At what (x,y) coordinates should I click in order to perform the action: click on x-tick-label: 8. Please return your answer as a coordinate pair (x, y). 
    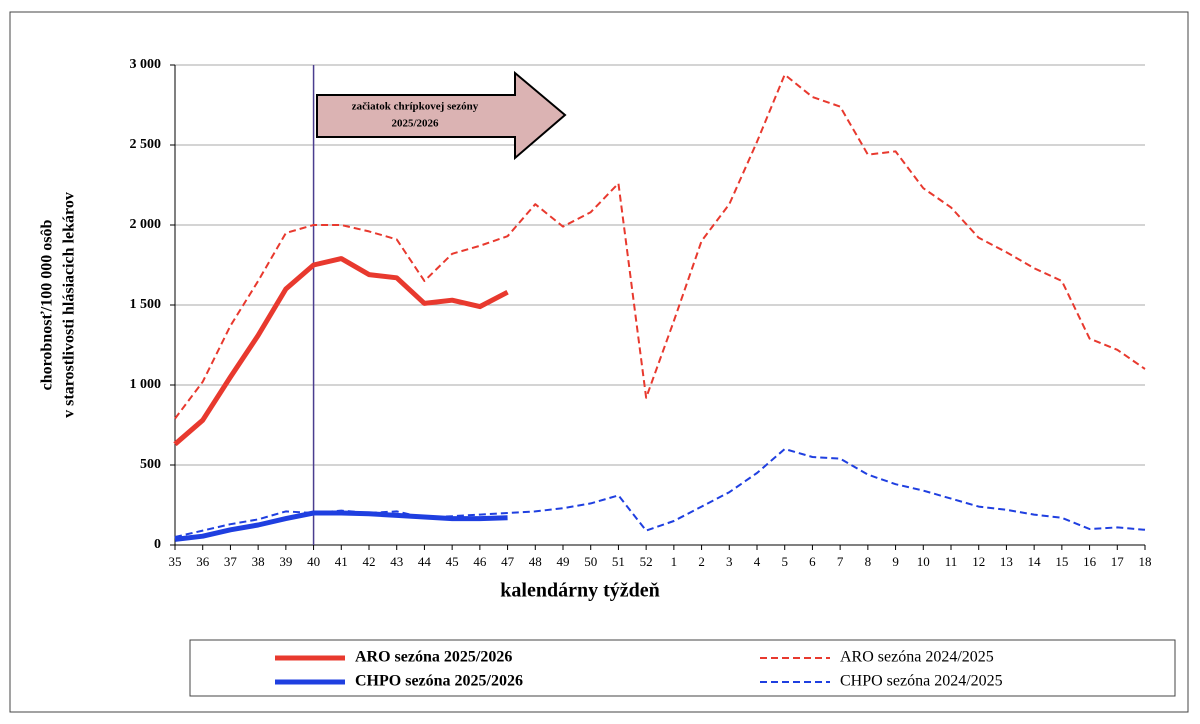
    Looking at the image, I should click on (868, 561).